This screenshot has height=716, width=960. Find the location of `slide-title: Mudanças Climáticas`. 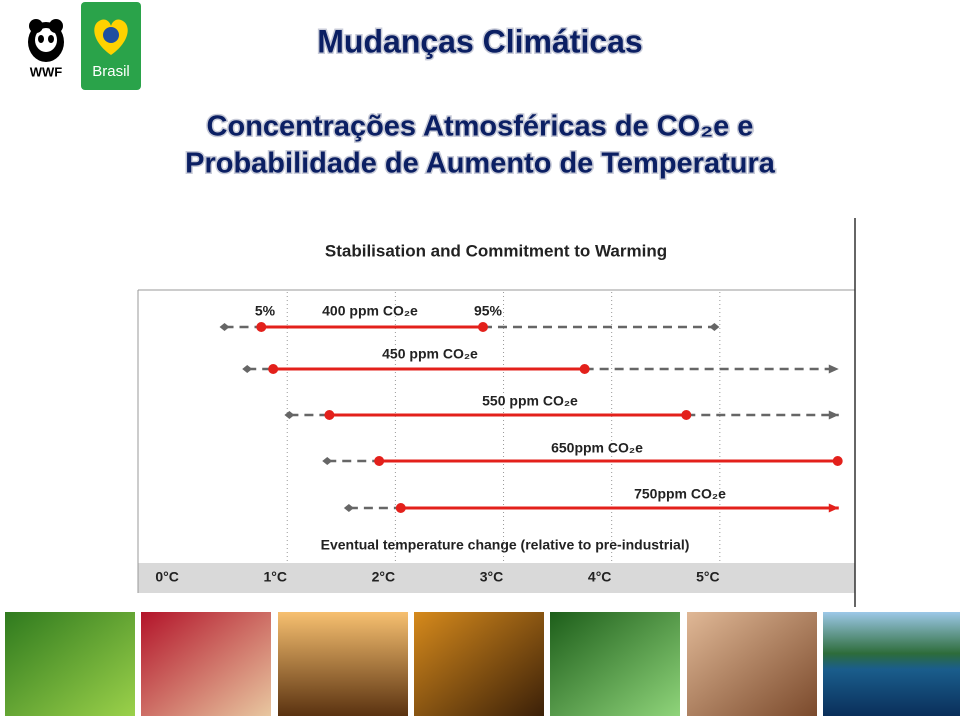

slide-title: Mudanças Climáticas is located at coordinates (479, 41).